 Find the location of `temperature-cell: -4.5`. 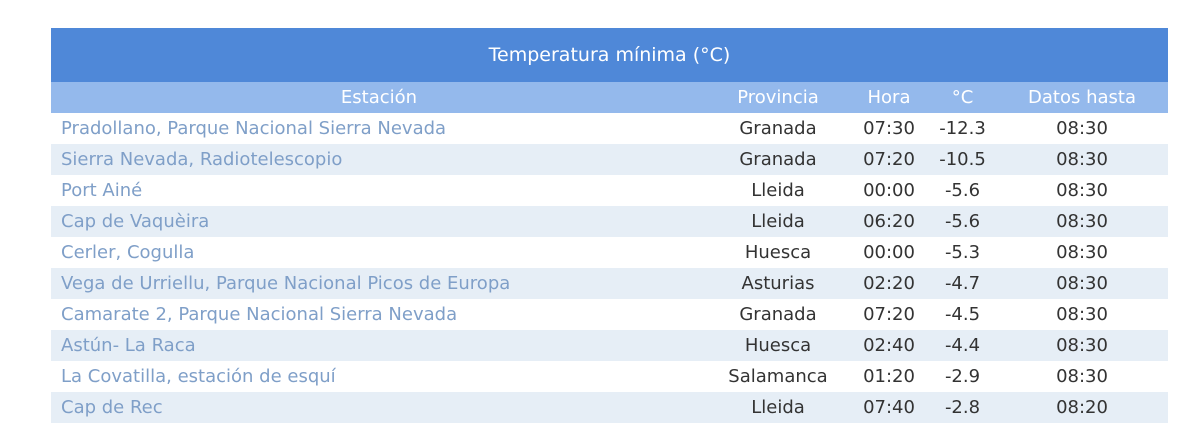

temperature-cell: -4.5 is located at coordinates (962, 314).